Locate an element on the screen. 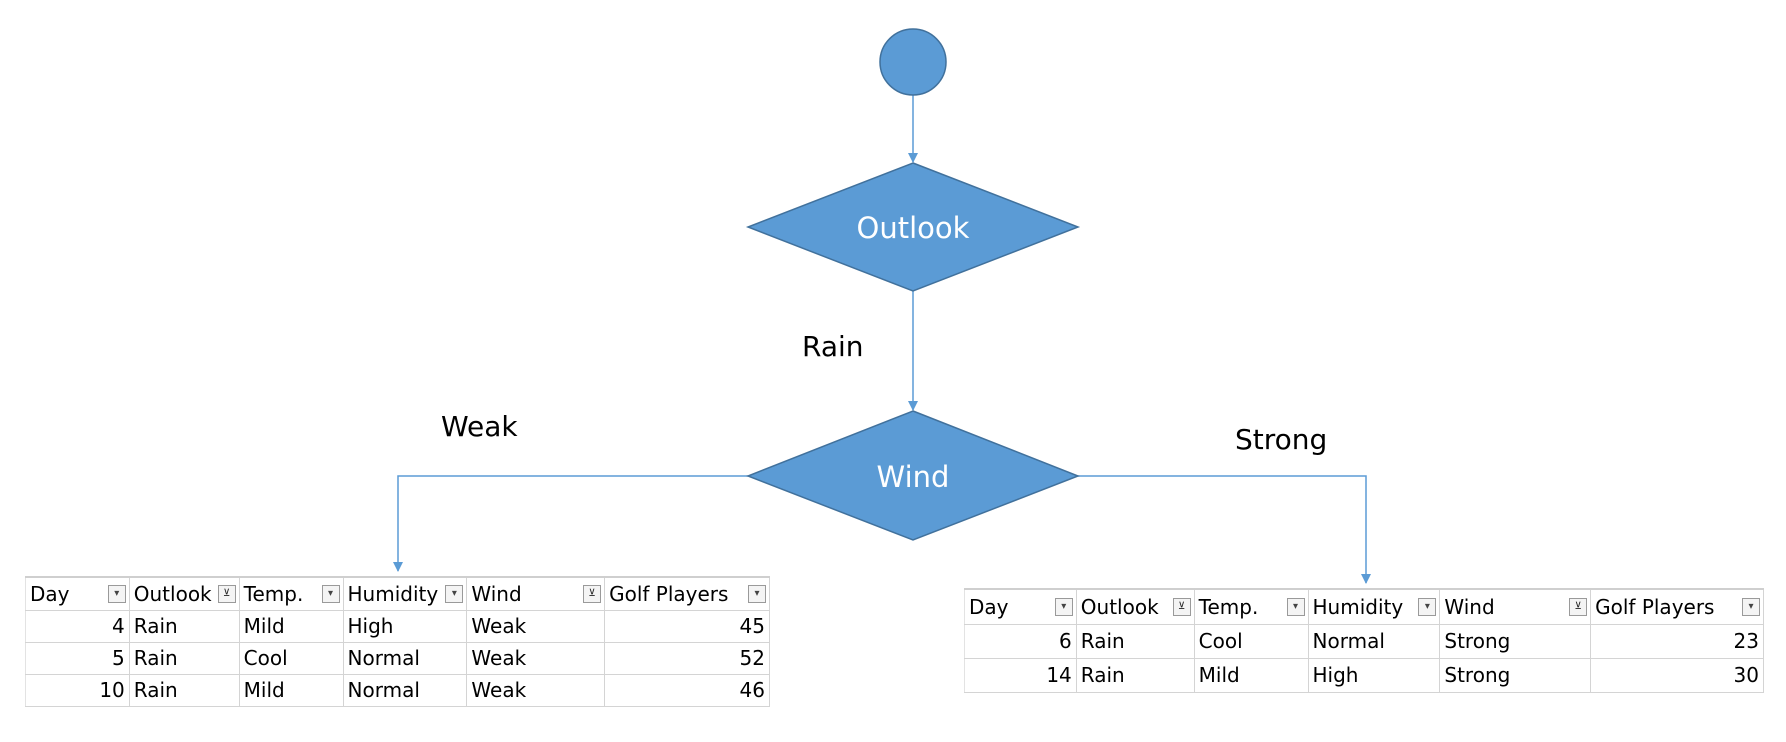  table-row: 6 Rain Cool Normal Strong 23 is located at coordinates (1364, 641).